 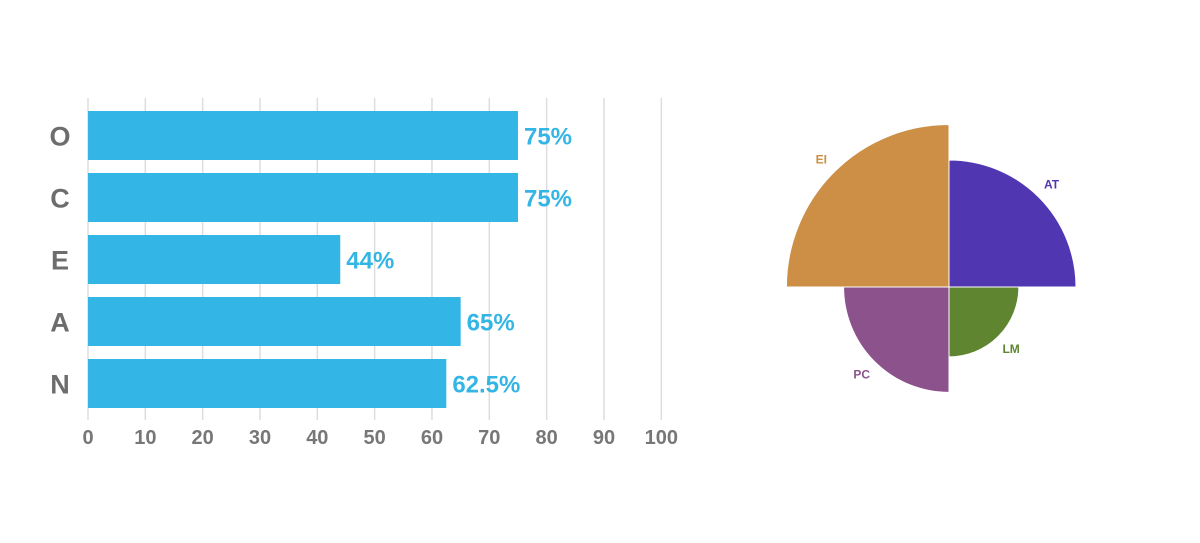 What do you see at coordinates (370, 261) in the screenshot?
I see `data-label: 44%` at bounding box center [370, 261].